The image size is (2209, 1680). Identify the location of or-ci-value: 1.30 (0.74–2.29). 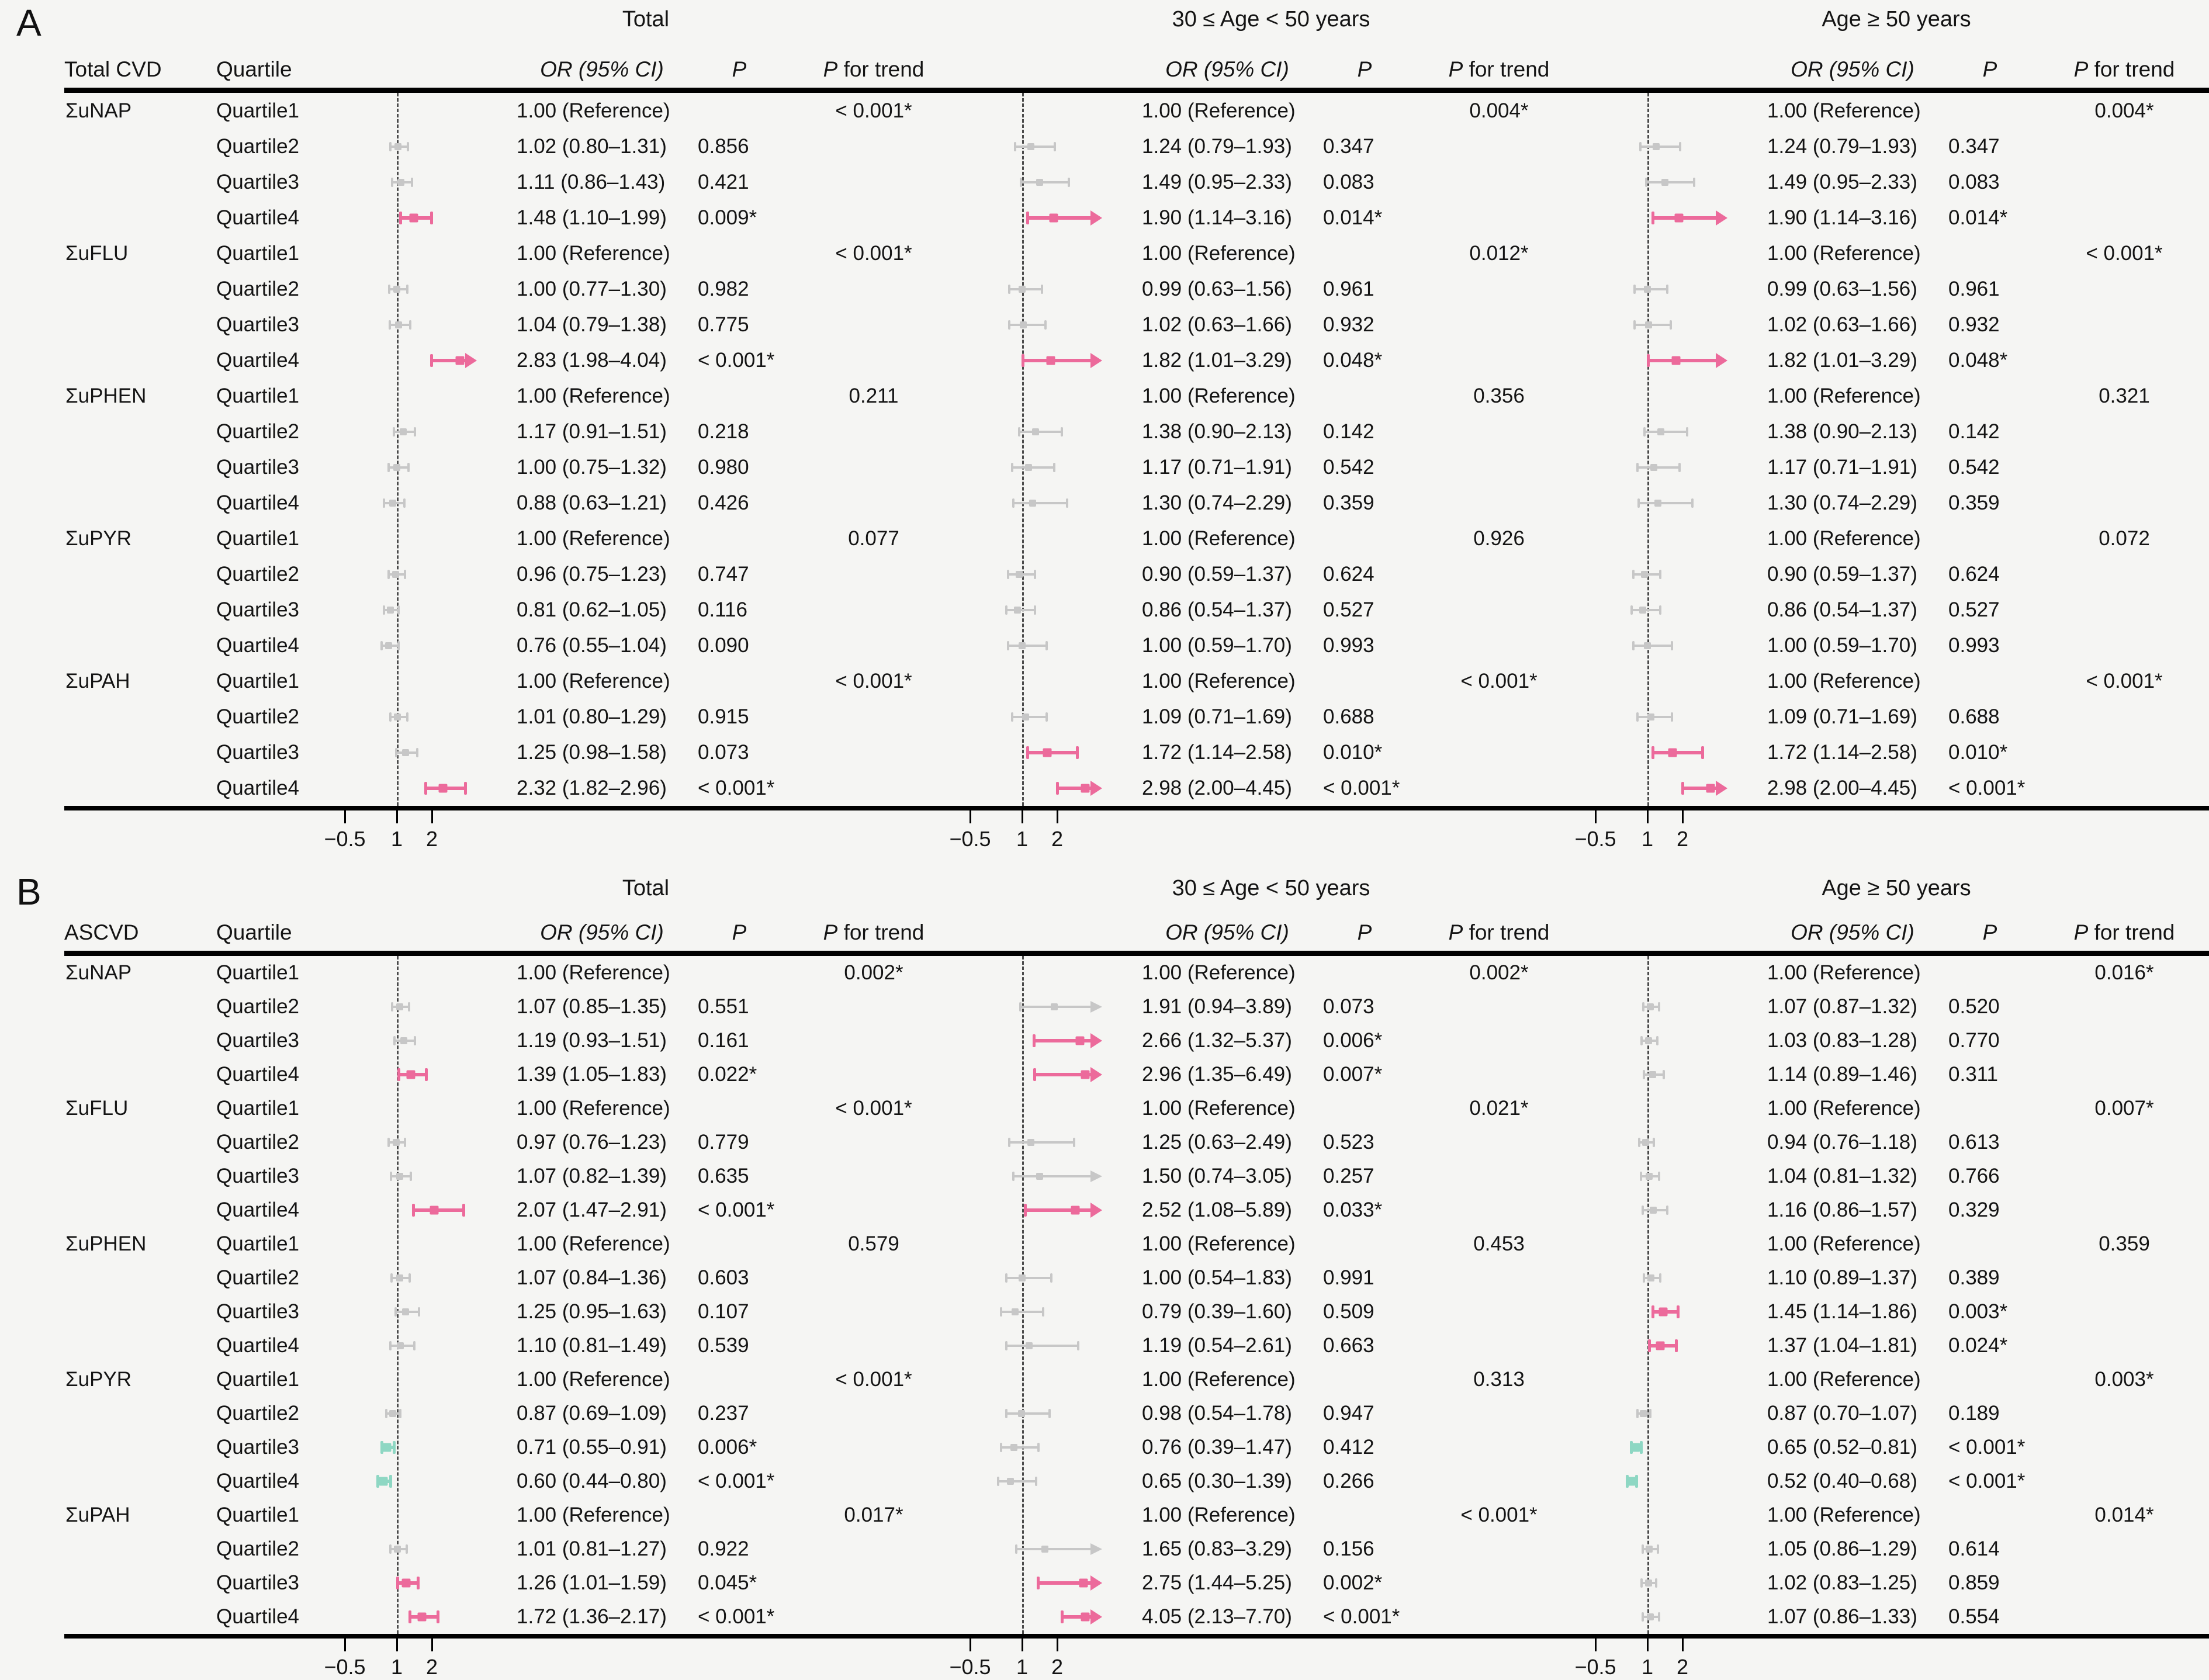
(1842, 502).